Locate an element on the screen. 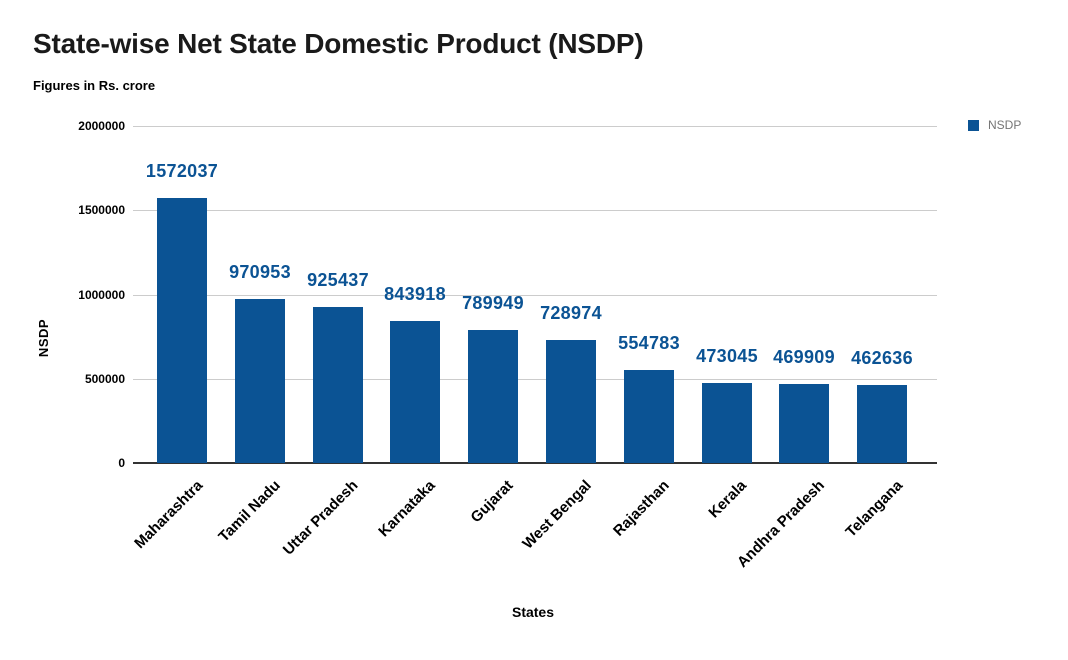 Image resolution: width=1068 pixels, height=660 pixels. x-axis-baseline is located at coordinates (535, 463).